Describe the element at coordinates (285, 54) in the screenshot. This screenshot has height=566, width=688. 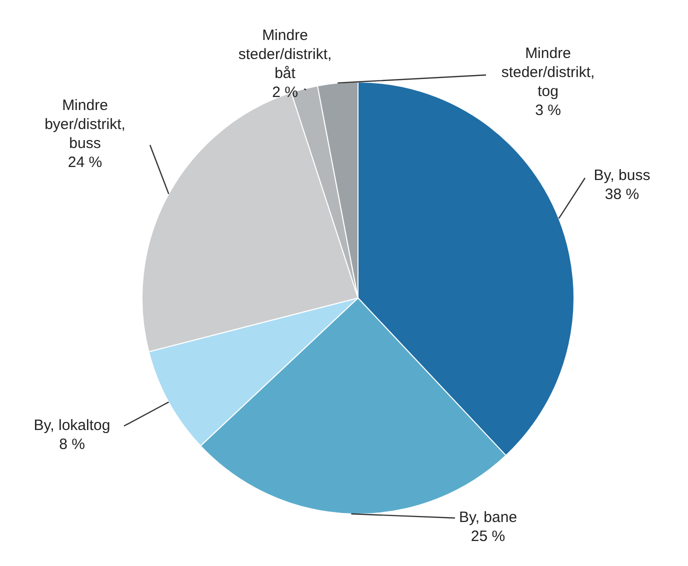
I see `slice-label: Mindre steder/distrikt, båt` at that location.